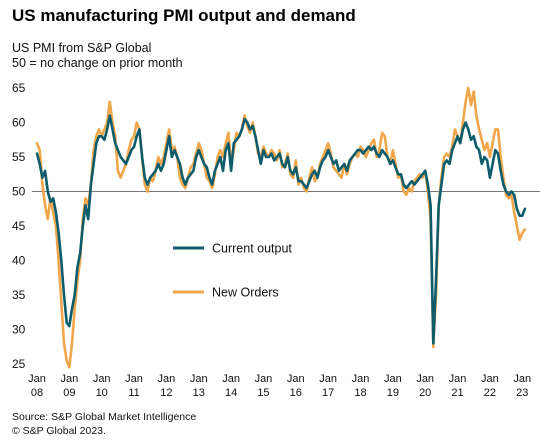 Image resolution: width=547 pixels, height=445 pixels. Describe the element at coordinates (393, 393) in the screenshot. I see `x-tick-year-label: 19` at that location.